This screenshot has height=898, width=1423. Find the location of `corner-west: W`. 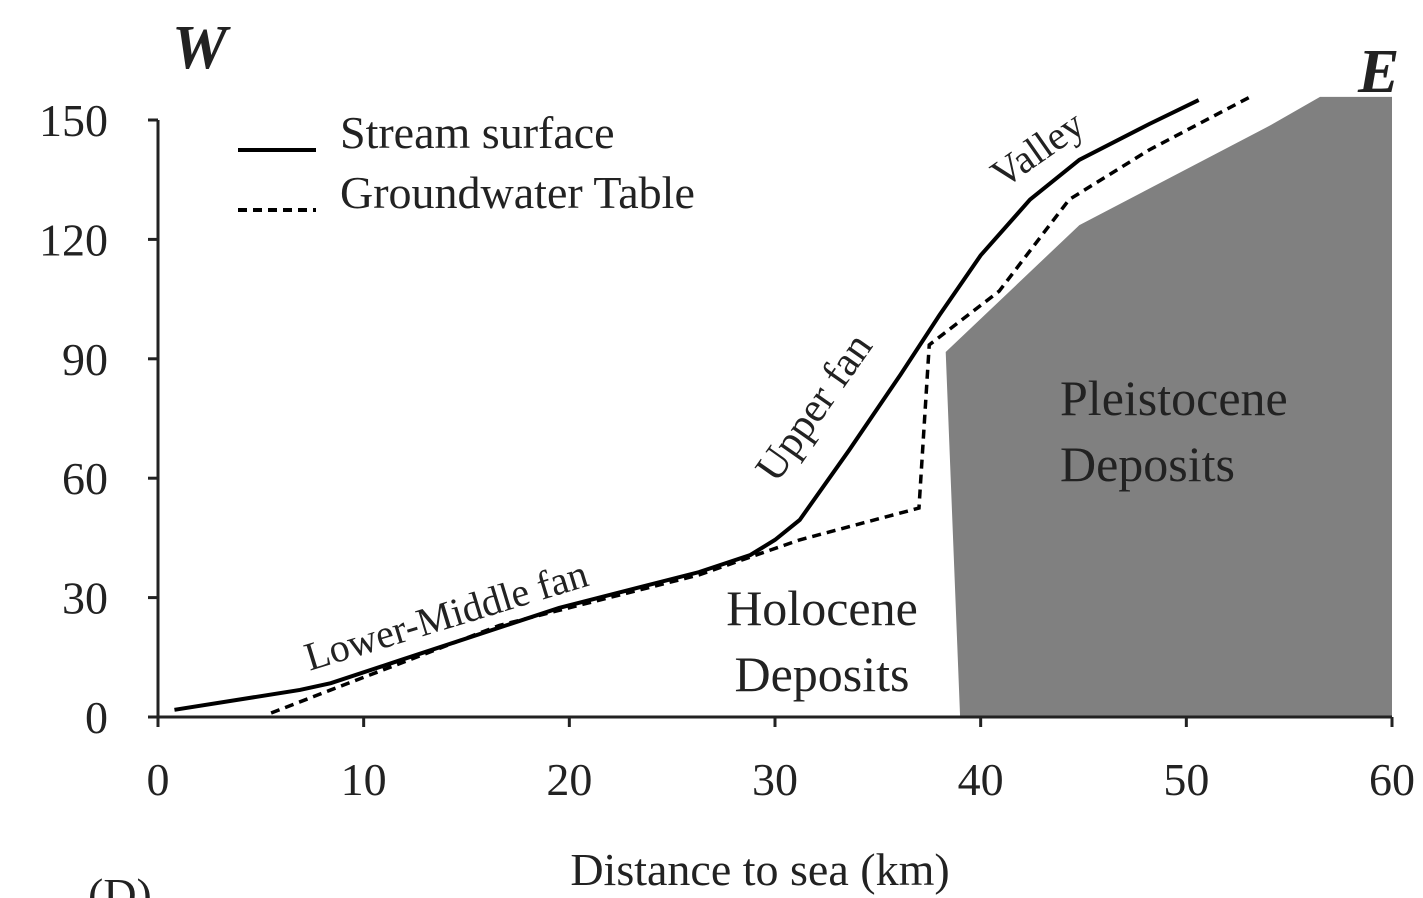

corner-west: W is located at coordinates (201, 48).